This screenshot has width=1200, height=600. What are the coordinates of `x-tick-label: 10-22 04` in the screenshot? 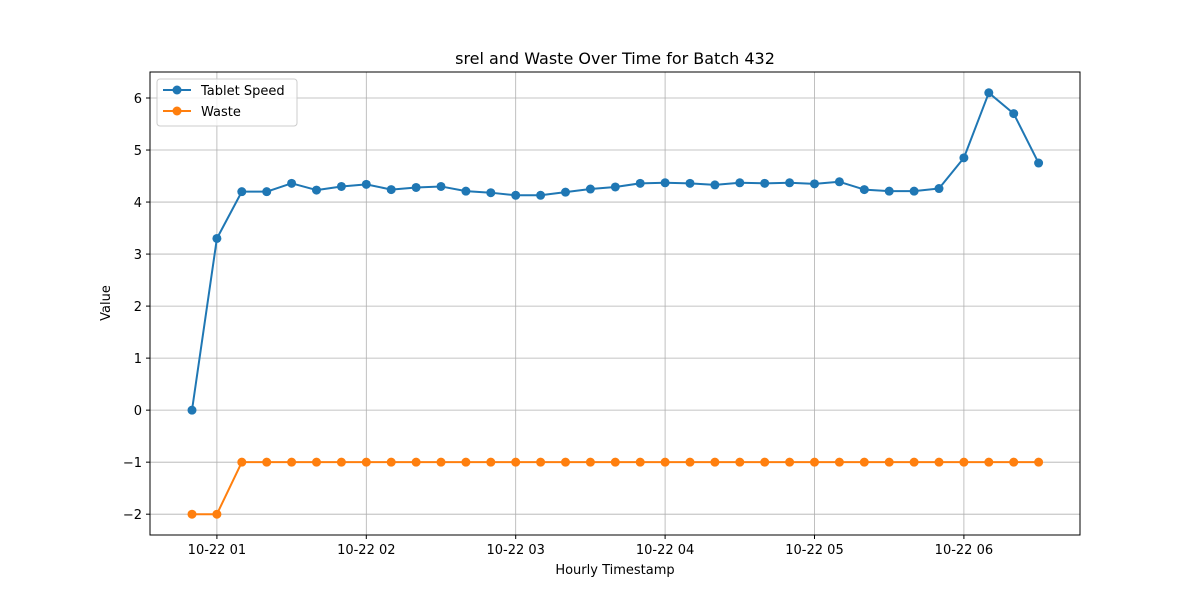 It's located at (665, 550).